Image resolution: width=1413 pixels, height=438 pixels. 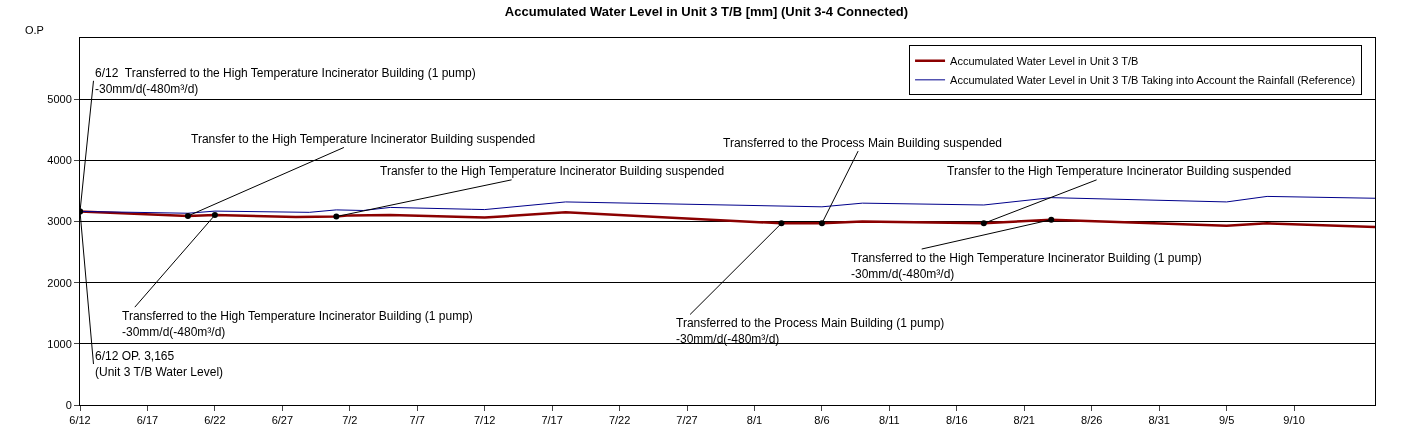 What do you see at coordinates (147, 420) in the screenshot?
I see `x-tick-label: 6/17` at bounding box center [147, 420].